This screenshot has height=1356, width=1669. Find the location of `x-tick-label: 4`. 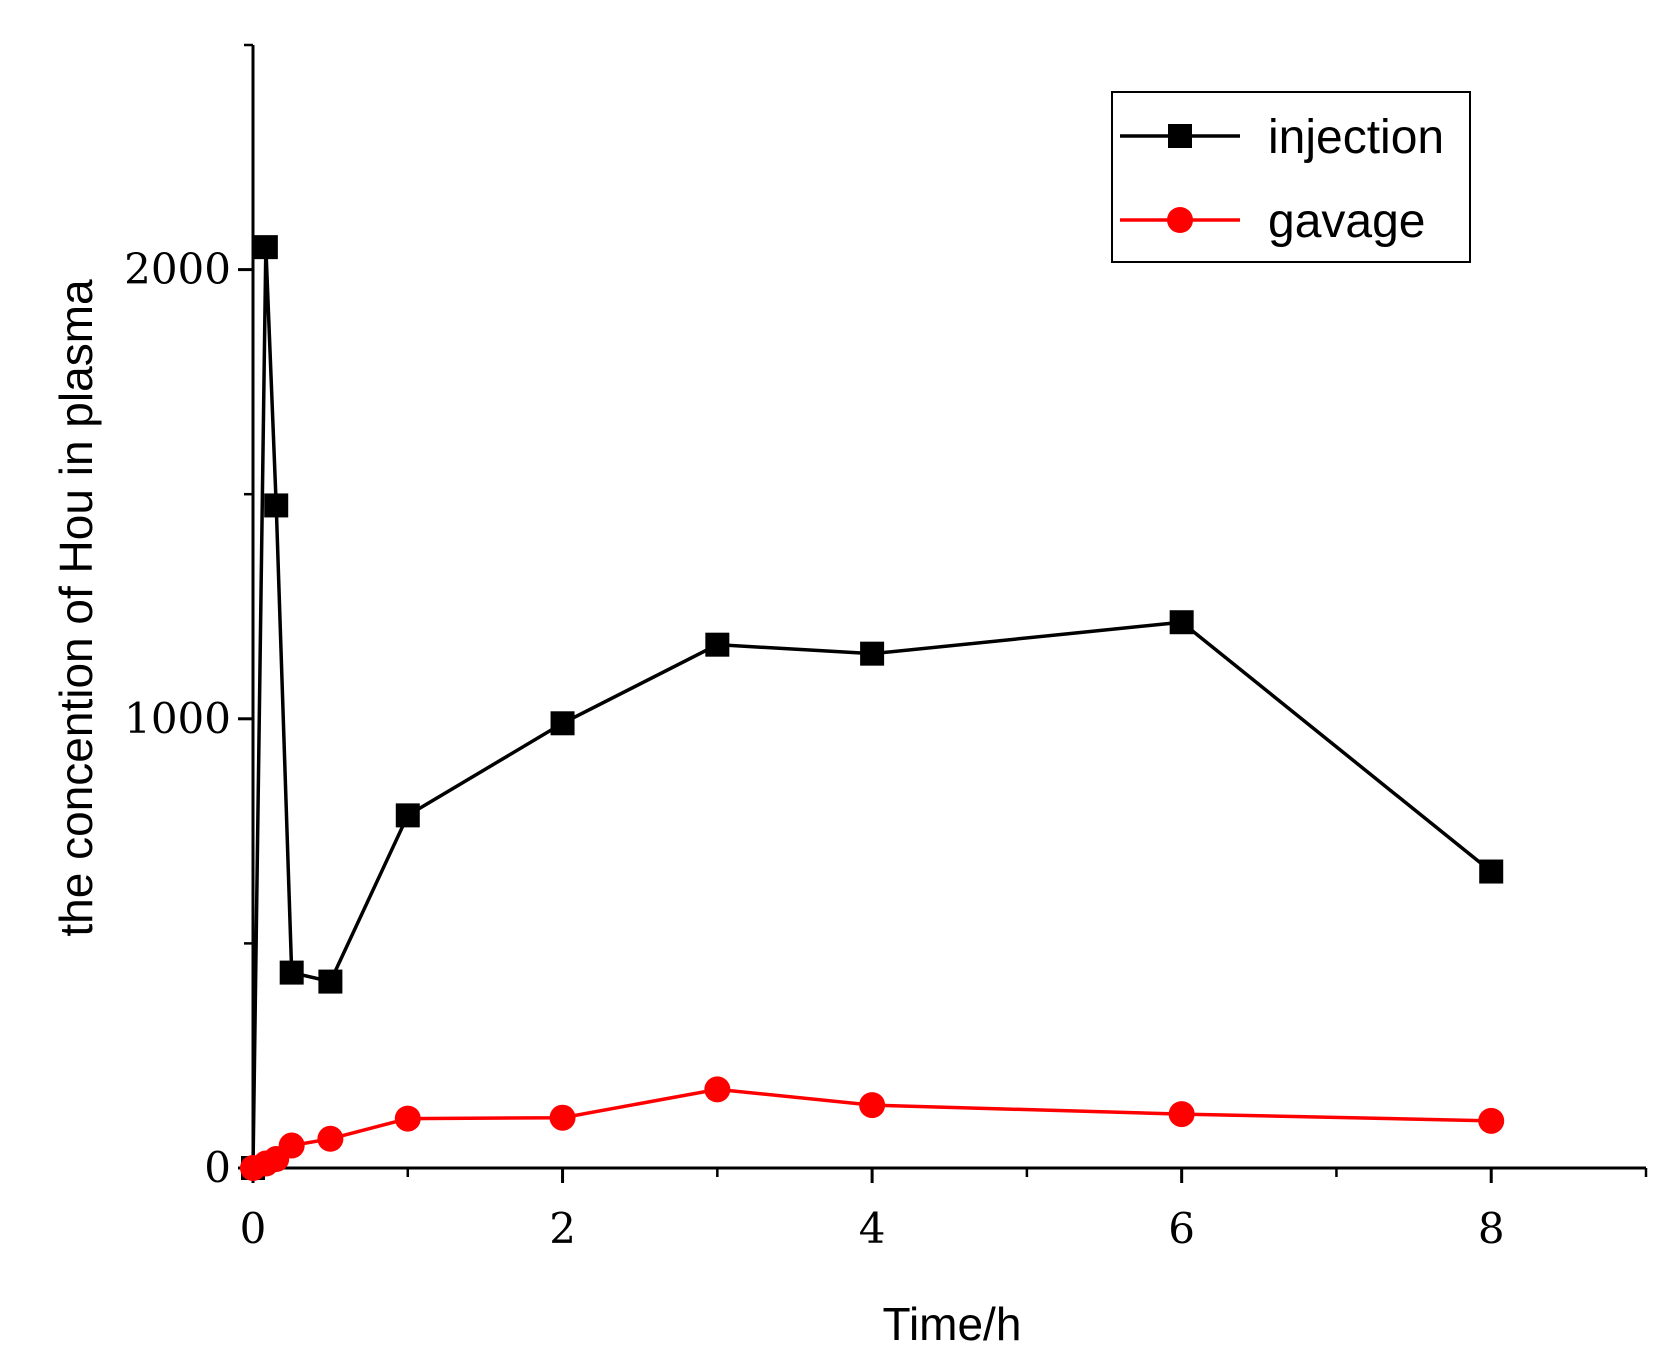

x-tick-label: 4 is located at coordinates (872, 1228).